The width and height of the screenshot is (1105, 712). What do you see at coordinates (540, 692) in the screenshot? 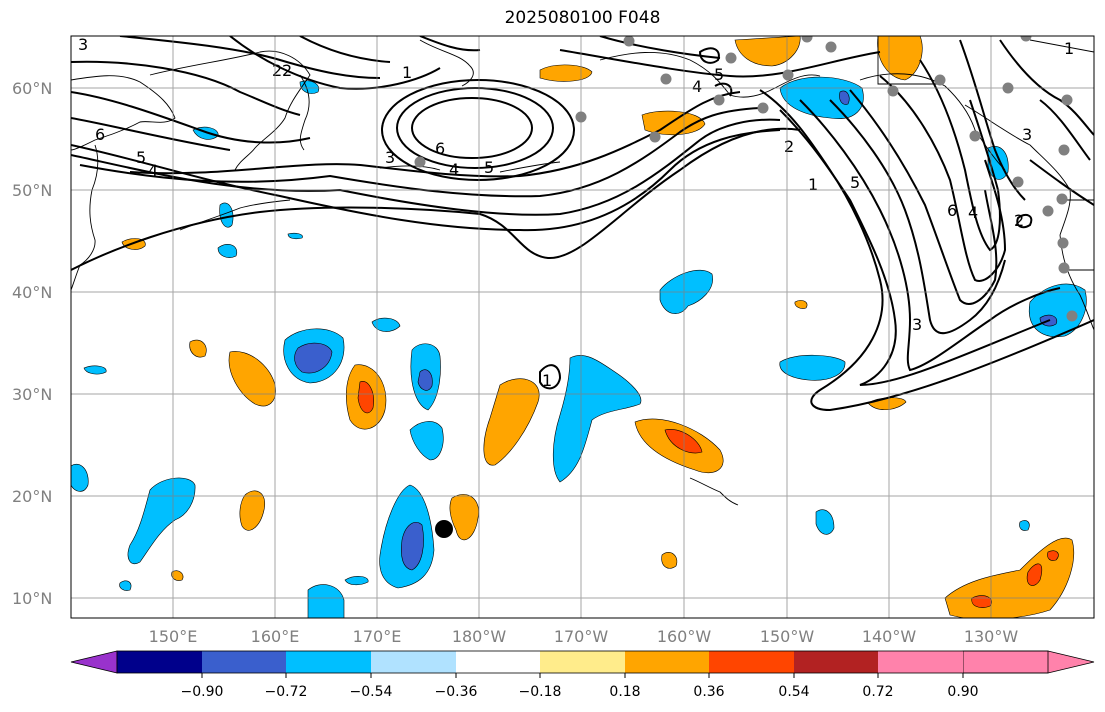
I see `colorbar-tick-label: −0.18` at bounding box center [540, 692].